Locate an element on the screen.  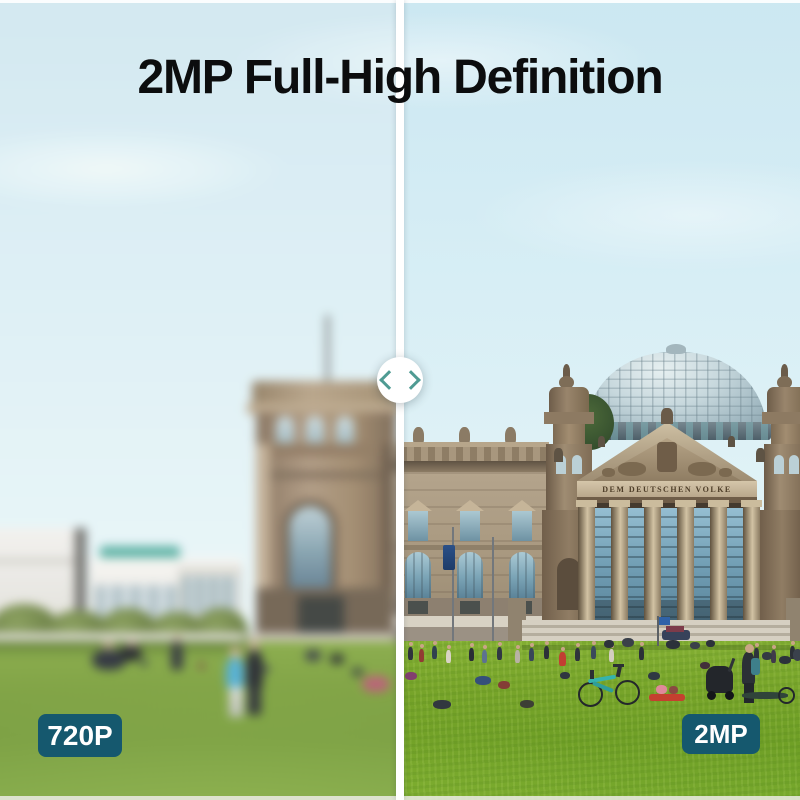
comparison-slider-handle is located at coordinates (400, 380).